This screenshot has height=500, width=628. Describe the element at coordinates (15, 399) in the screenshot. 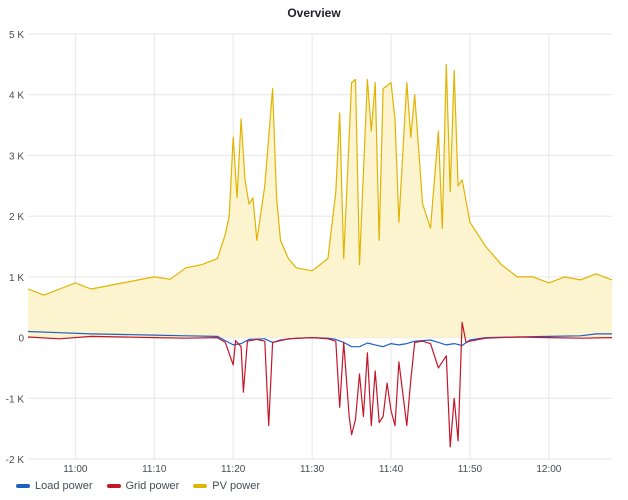

I see `y-tick-label: -1 K` at that location.